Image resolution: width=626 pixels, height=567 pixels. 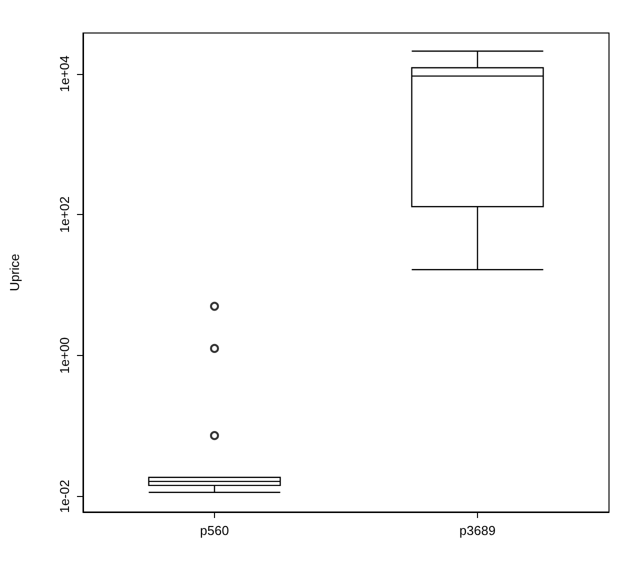 I want to click on y-axis-title: Uprice, so click(x=14, y=273).